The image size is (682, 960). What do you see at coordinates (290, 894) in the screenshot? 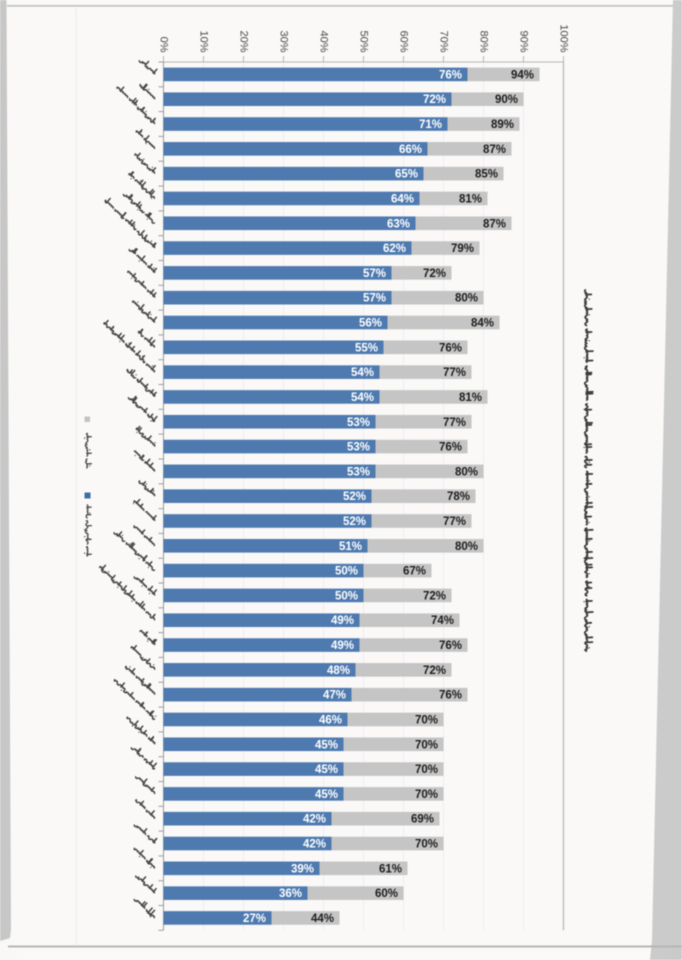
I see `svg-text: 36%` at bounding box center [290, 894].